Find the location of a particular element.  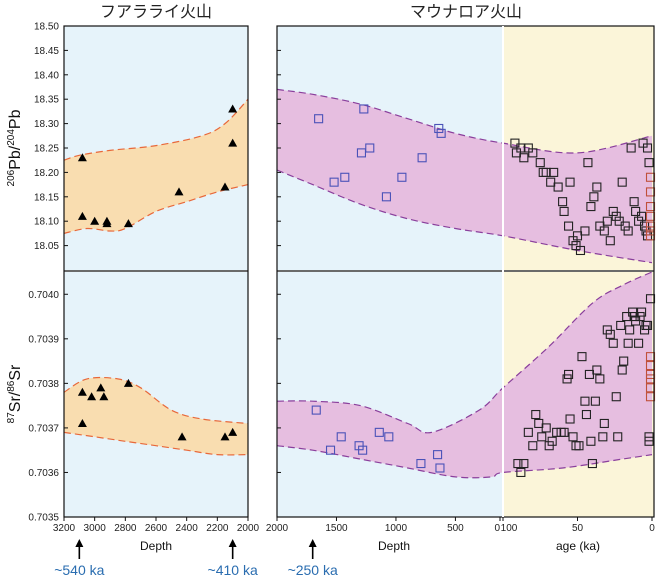

maunaloa-depth-x-tick-label: 0 is located at coordinates (497, 528).